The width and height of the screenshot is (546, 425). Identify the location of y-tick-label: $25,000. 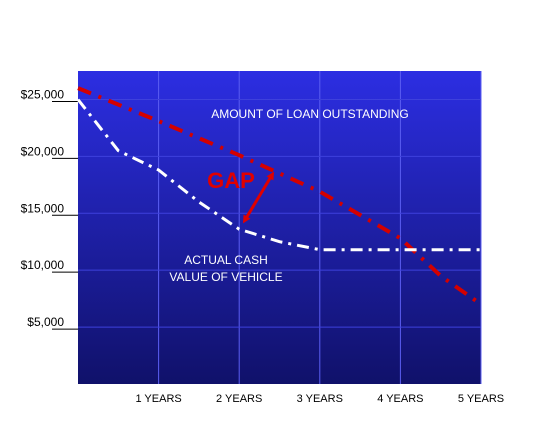
(43, 94).